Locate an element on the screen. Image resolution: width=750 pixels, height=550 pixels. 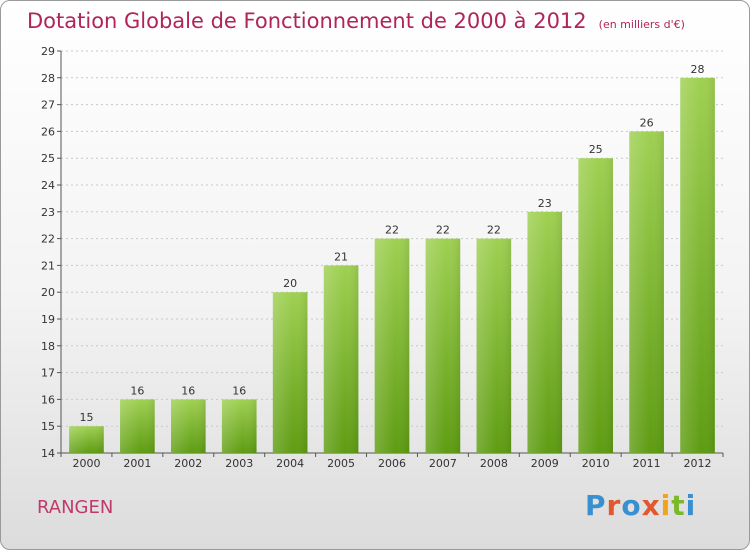
bar-shade-2003 is located at coordinates (239, 426).